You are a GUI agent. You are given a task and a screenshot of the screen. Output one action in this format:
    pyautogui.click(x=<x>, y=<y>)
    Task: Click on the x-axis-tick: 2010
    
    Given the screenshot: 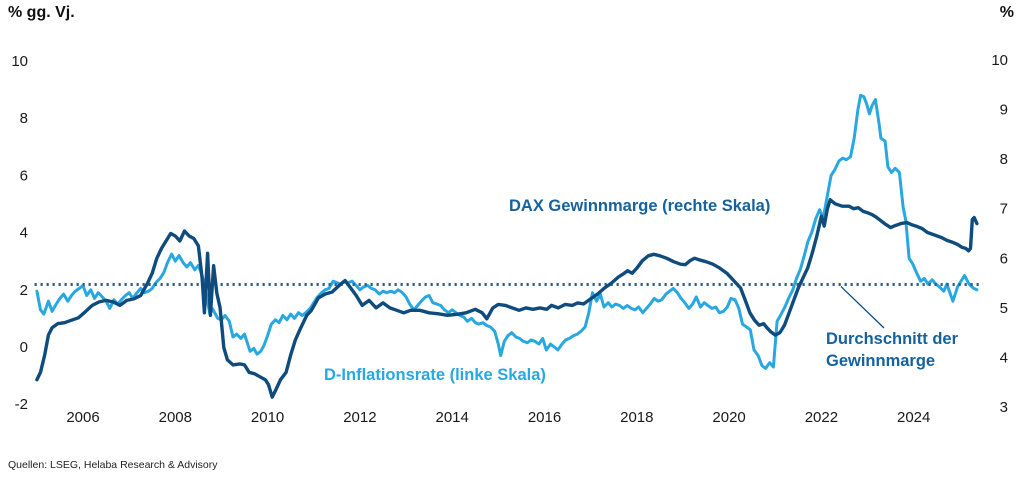 What is the action you would take?
    pyautogui.click(x=267, y=417)
    